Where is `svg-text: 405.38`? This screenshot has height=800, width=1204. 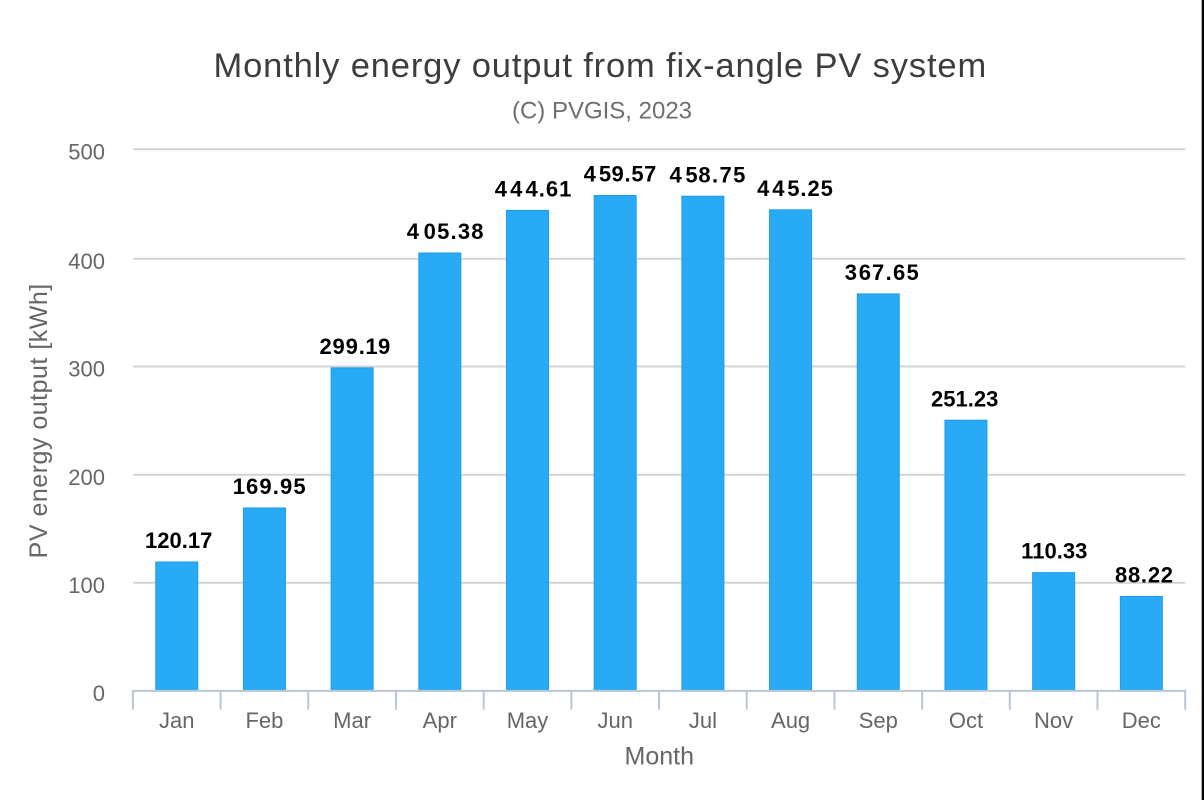
svg-text: 405.38 is located at coordinates (445, 231).